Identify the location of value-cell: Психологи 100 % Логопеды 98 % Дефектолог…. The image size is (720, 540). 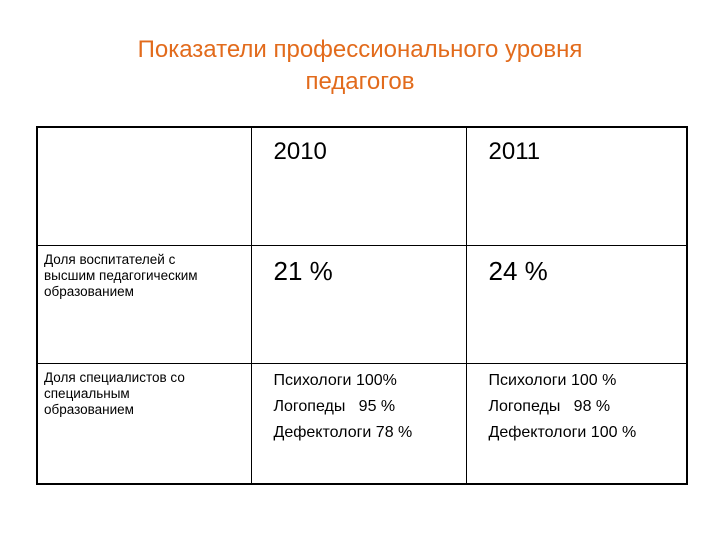
(576, 423).